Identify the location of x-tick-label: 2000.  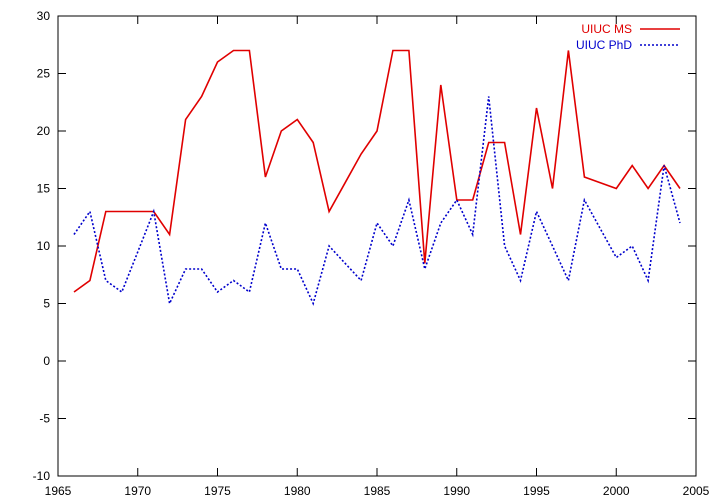
(616, 491).